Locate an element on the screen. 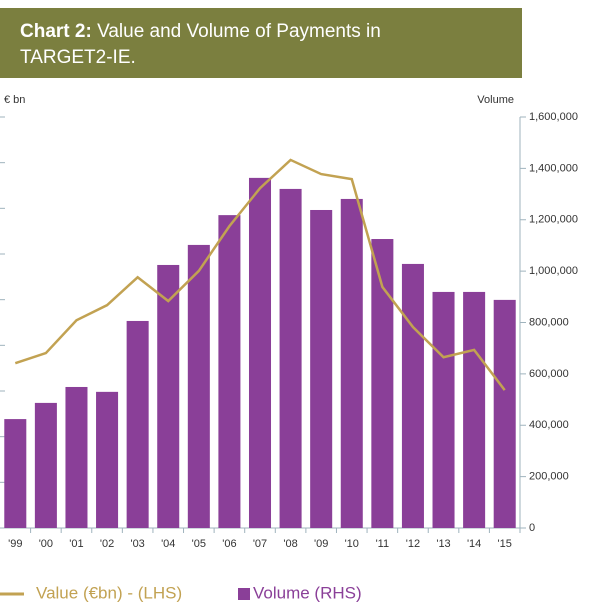 The height and width of the screenshot is (606, 589). x-tick-label: '01 is located at coordinates (76, 544).